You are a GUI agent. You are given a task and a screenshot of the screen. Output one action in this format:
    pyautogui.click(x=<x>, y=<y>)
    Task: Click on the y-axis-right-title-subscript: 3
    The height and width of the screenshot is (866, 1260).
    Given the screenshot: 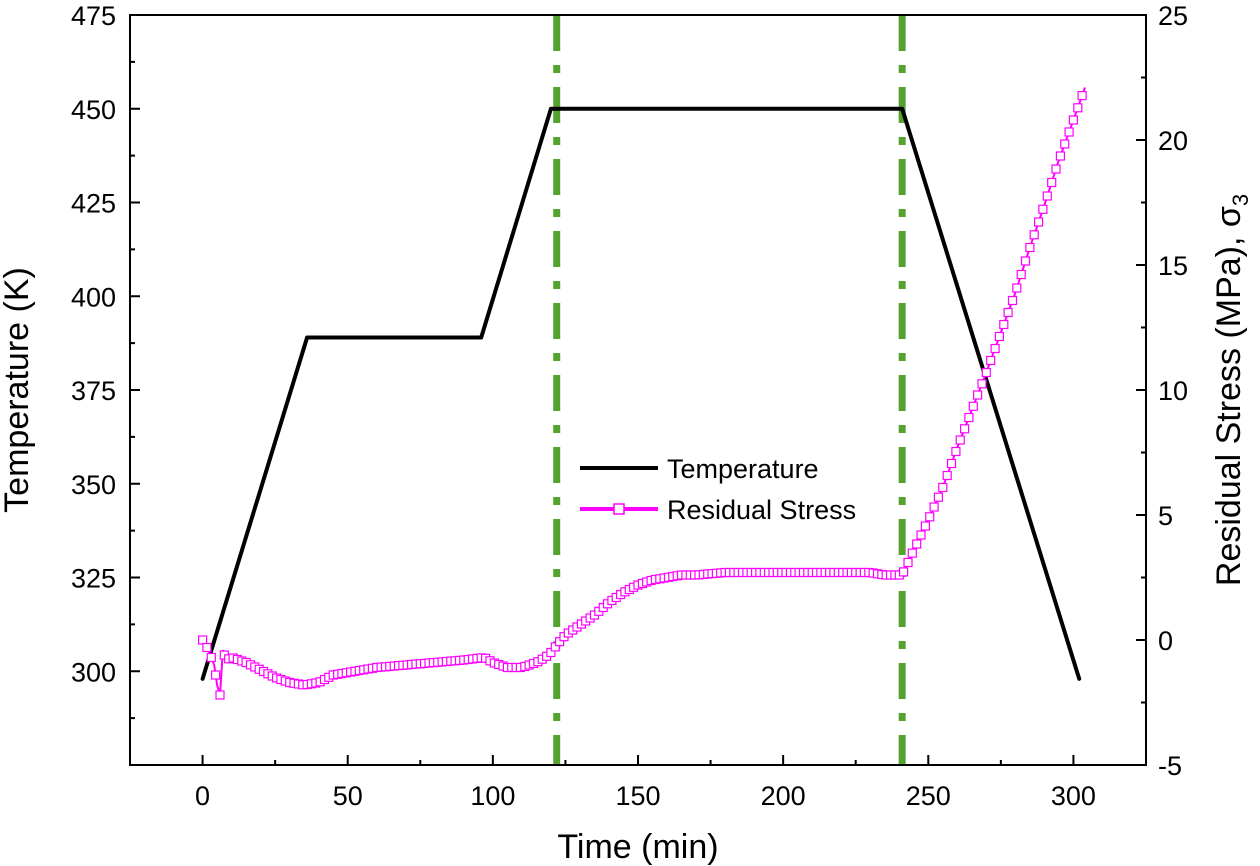 What is the action you would take?
    pyautogui.click(x=1240, y=200)
    